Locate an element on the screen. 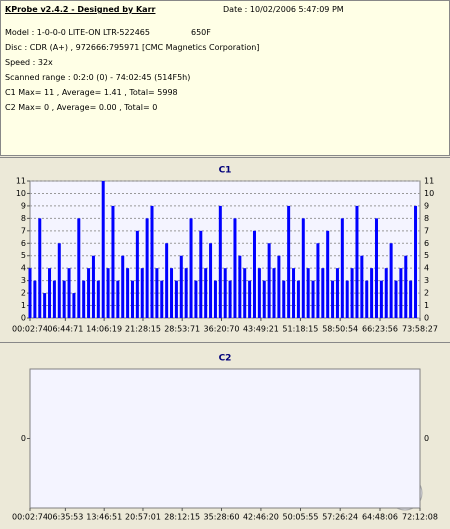  y-tick-label-right: 4 is located at coordinates (426, 268).